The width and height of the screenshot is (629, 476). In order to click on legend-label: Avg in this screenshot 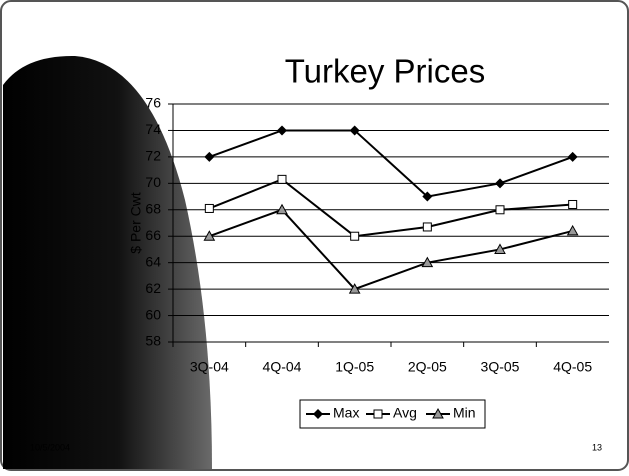, I will do `click(405, 413)`.